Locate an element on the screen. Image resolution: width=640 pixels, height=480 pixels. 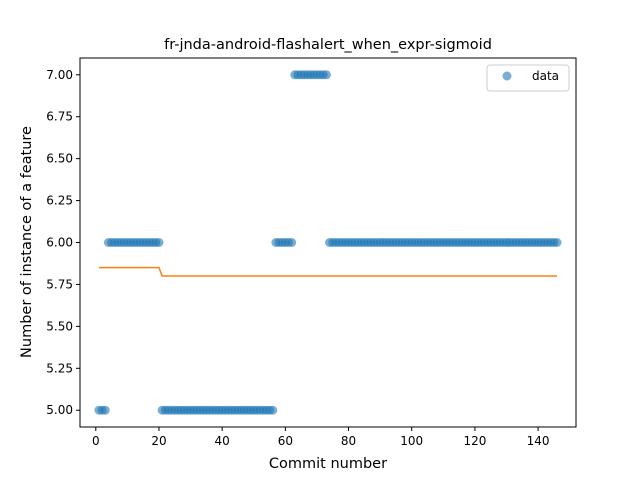
y-tick-label: 7.00 is located at coordinates (59, 75).